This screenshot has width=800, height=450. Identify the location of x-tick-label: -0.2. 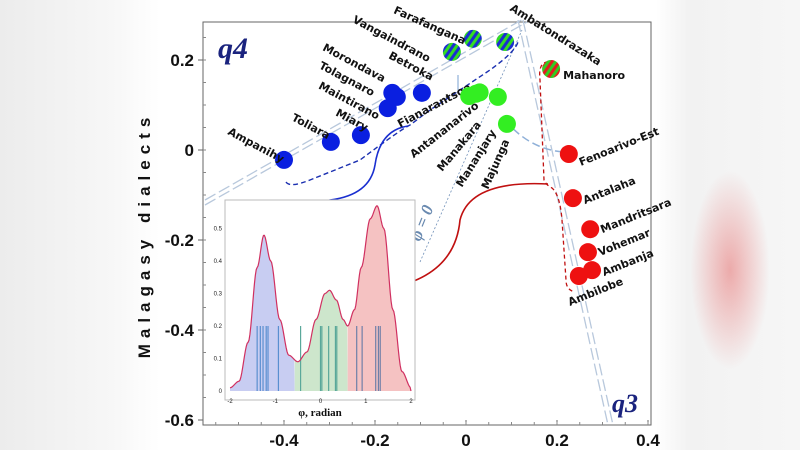
(374, 440).